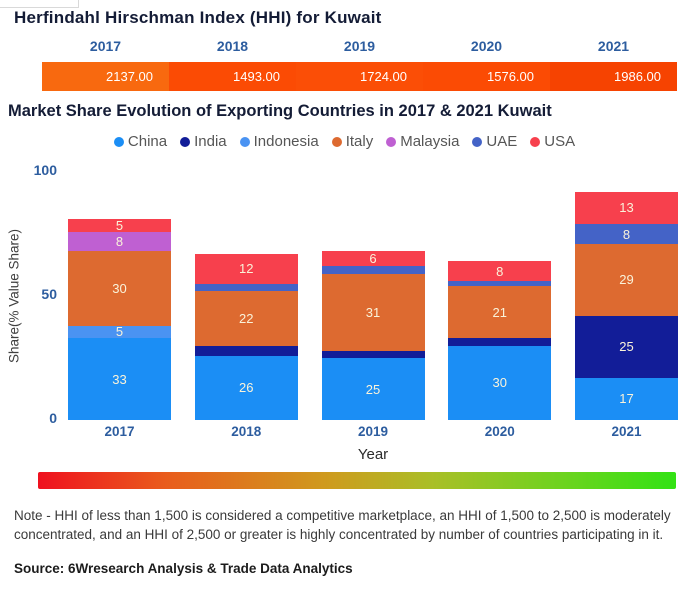 Image resolution: width=689 pixels, height=600 pixels. I want to click on bar-segment-china-2021: 17, so click(626, 398).